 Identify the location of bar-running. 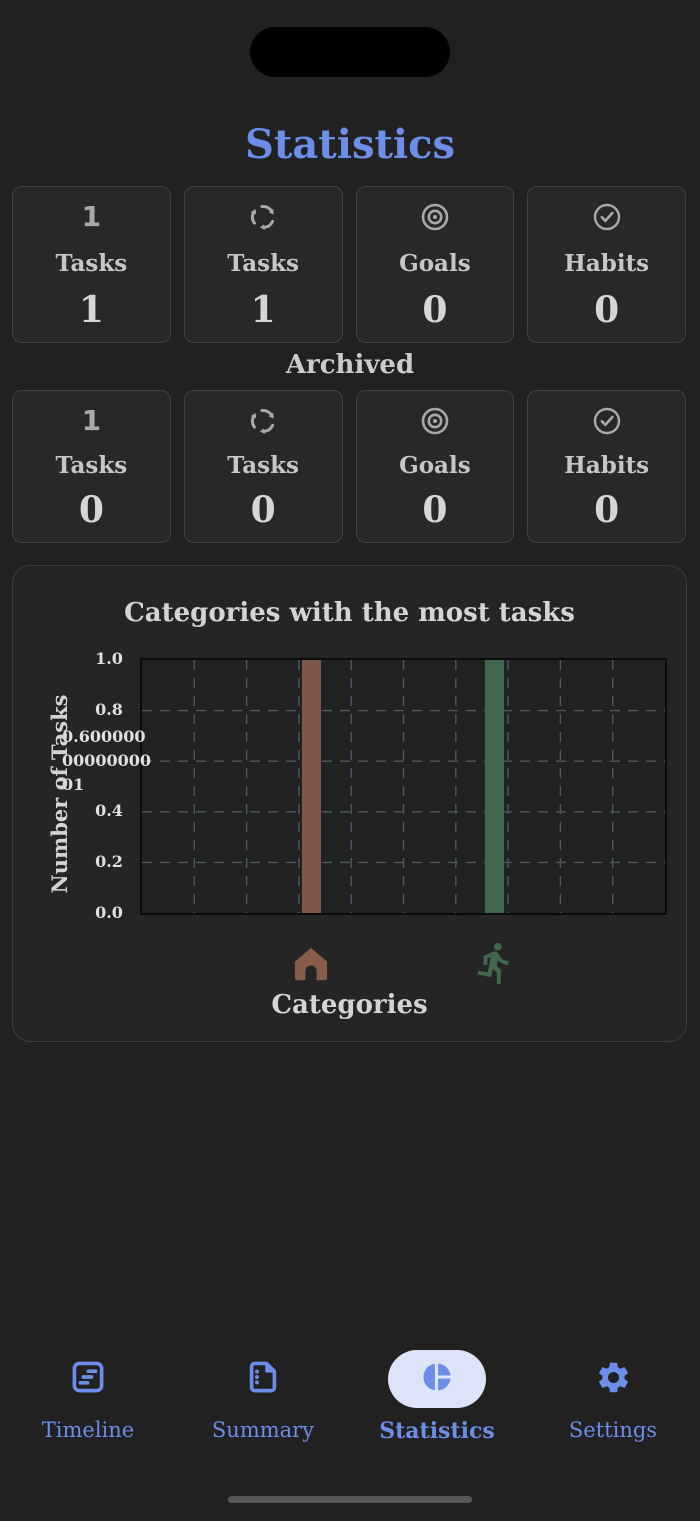
(494, 786).